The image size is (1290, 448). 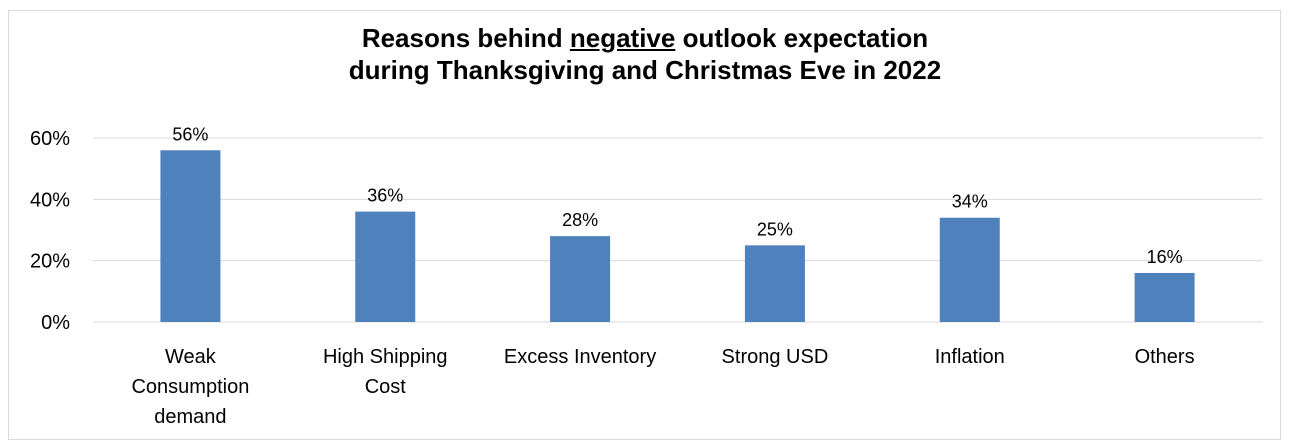 I want to click on category-label-2: Excess Inventory, so click(x=580, y=357).